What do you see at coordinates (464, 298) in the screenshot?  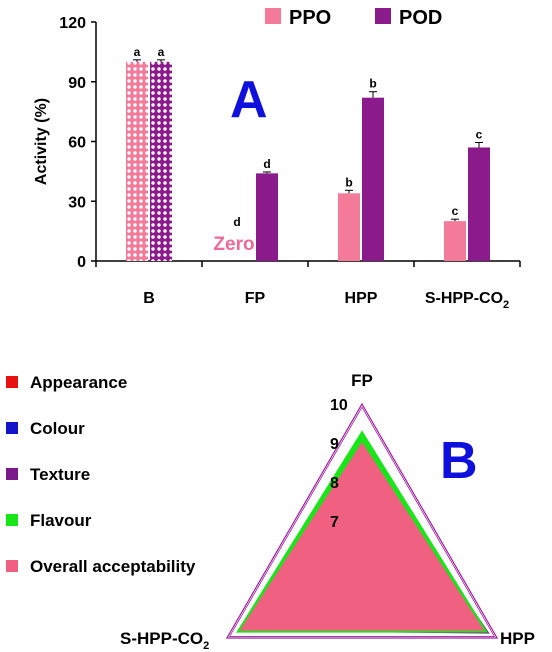 I see `x-category-text: S-HPP-CO` at bounding box center [464, 298].